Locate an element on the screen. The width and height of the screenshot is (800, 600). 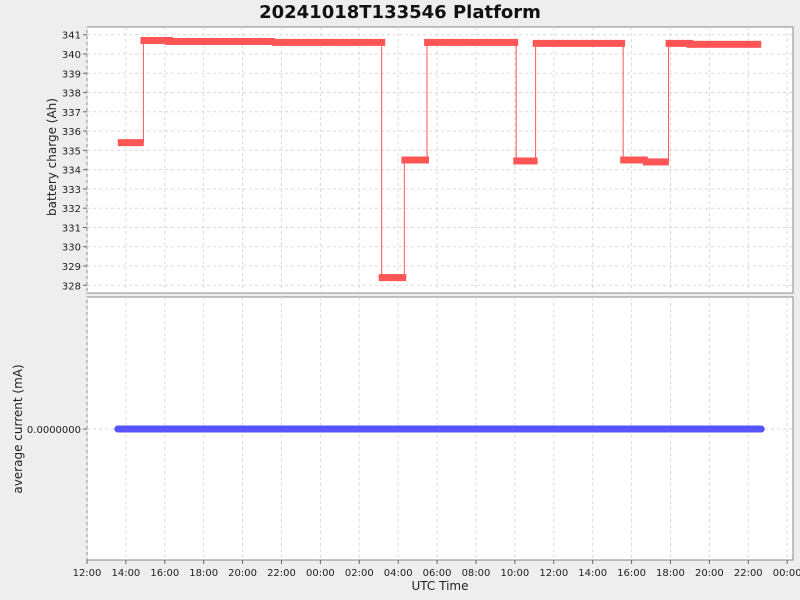
battery-y-tick-label: 335 is located at coordinates (71, 151).